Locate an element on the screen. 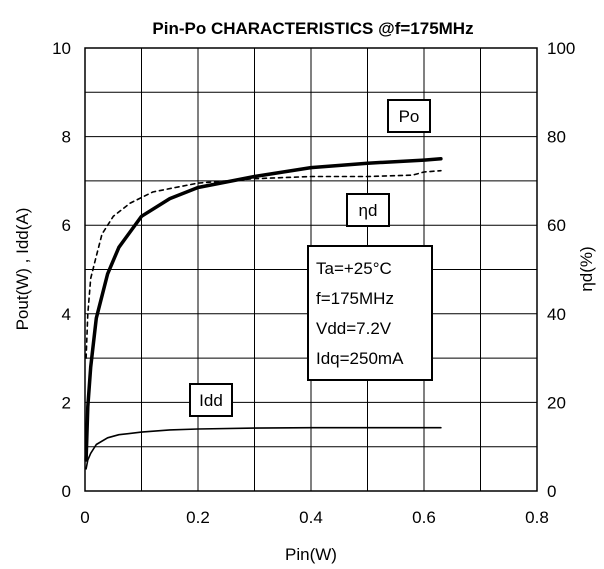  x-tick-label: 0.2 is located at coordinates (198, 517).